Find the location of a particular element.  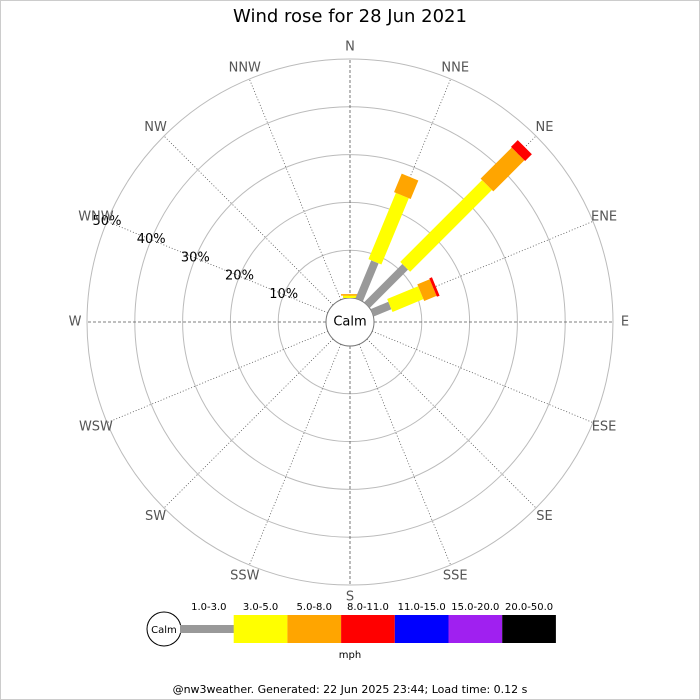

legend-unit: mph is located at coordinates (350, 655).